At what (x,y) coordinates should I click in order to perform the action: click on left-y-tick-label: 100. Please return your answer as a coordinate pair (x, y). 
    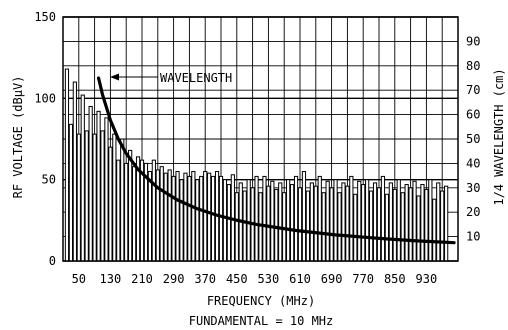
    Looking at the image, I should click on (45, 98).